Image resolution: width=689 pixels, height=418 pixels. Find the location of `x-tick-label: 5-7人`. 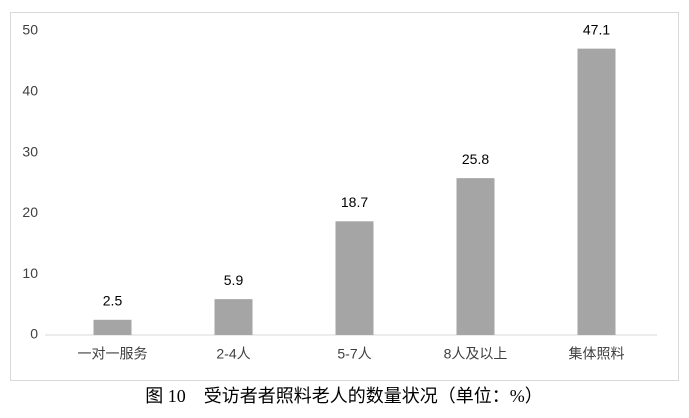

x-tick-label: 5-7人 is located at coordinates (354, 354).